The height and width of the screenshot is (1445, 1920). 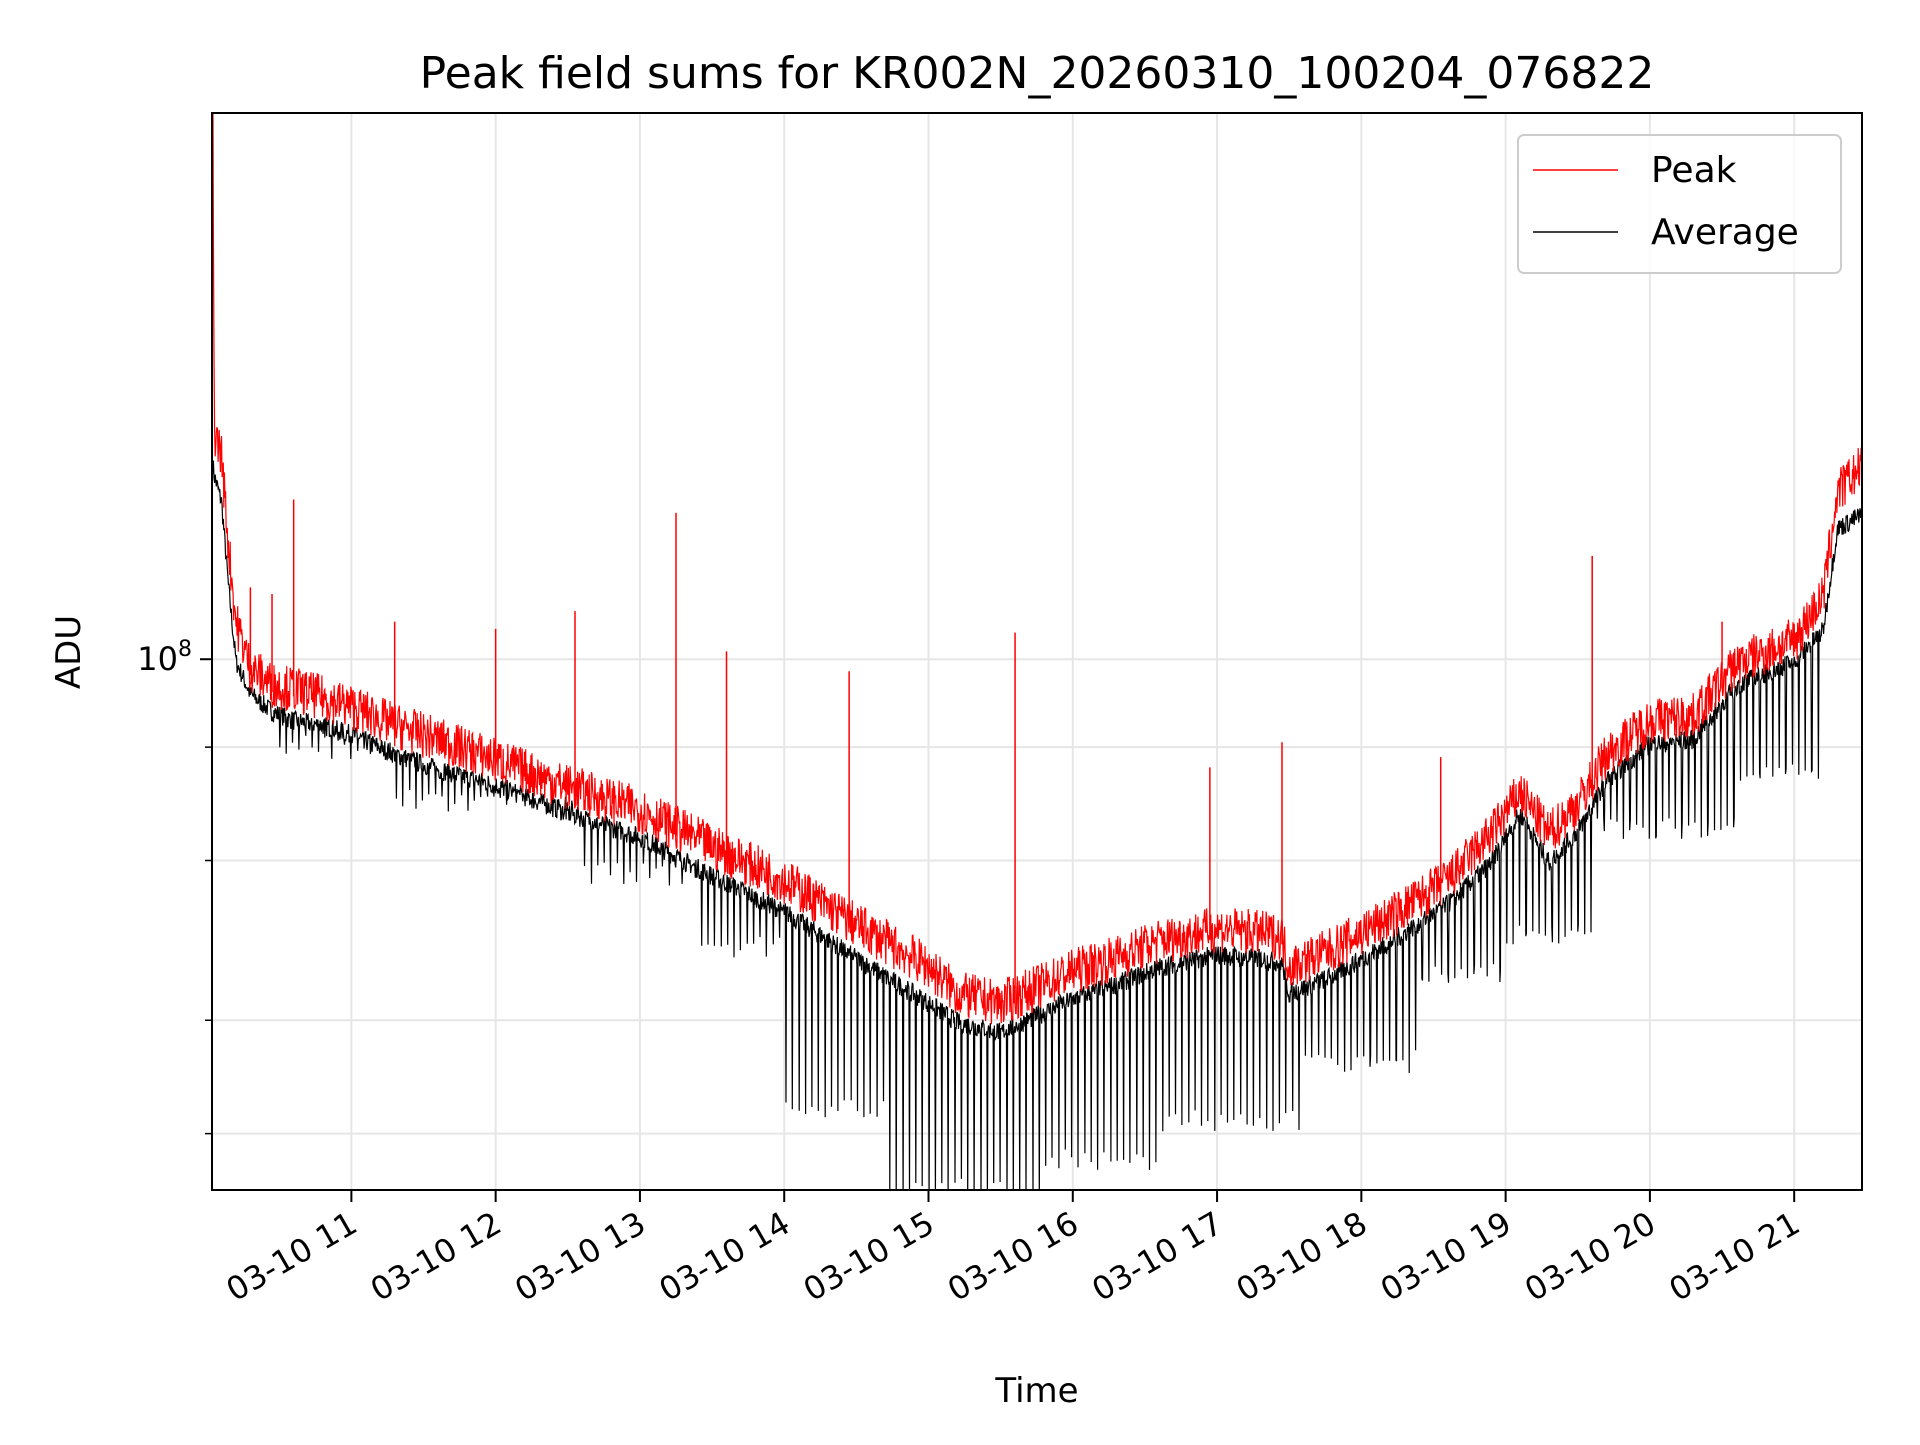 What do you see at coordinates (1679, 204) in the screenshot?
I see `legend: Peak Average` at bounding box center [1679, 204].